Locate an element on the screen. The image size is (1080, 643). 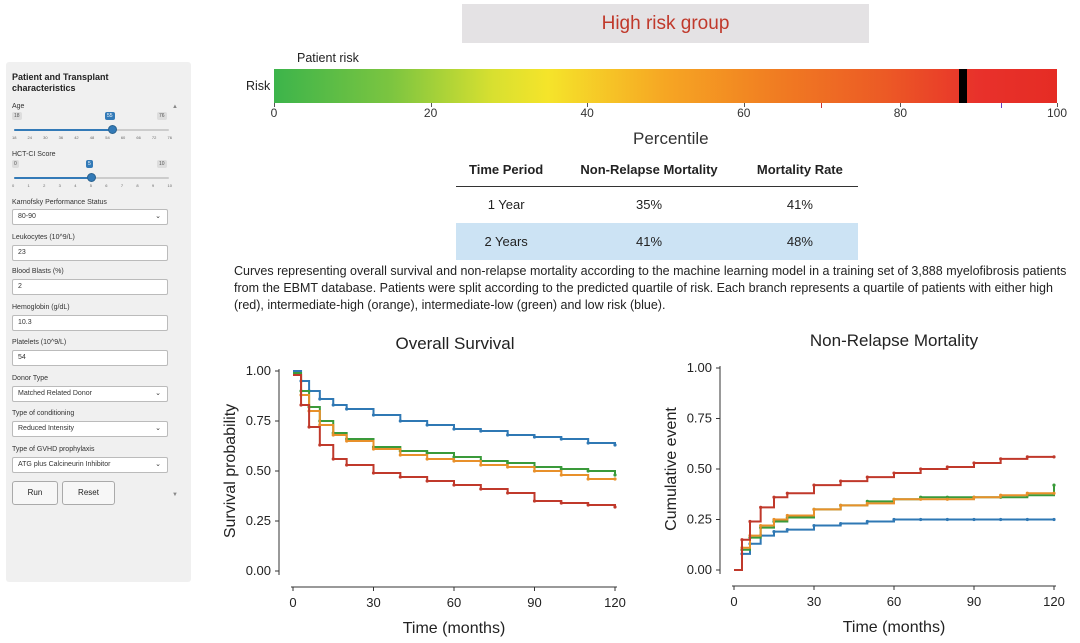
y-tick-label: 1.00 is located at coordinates (699, 367).